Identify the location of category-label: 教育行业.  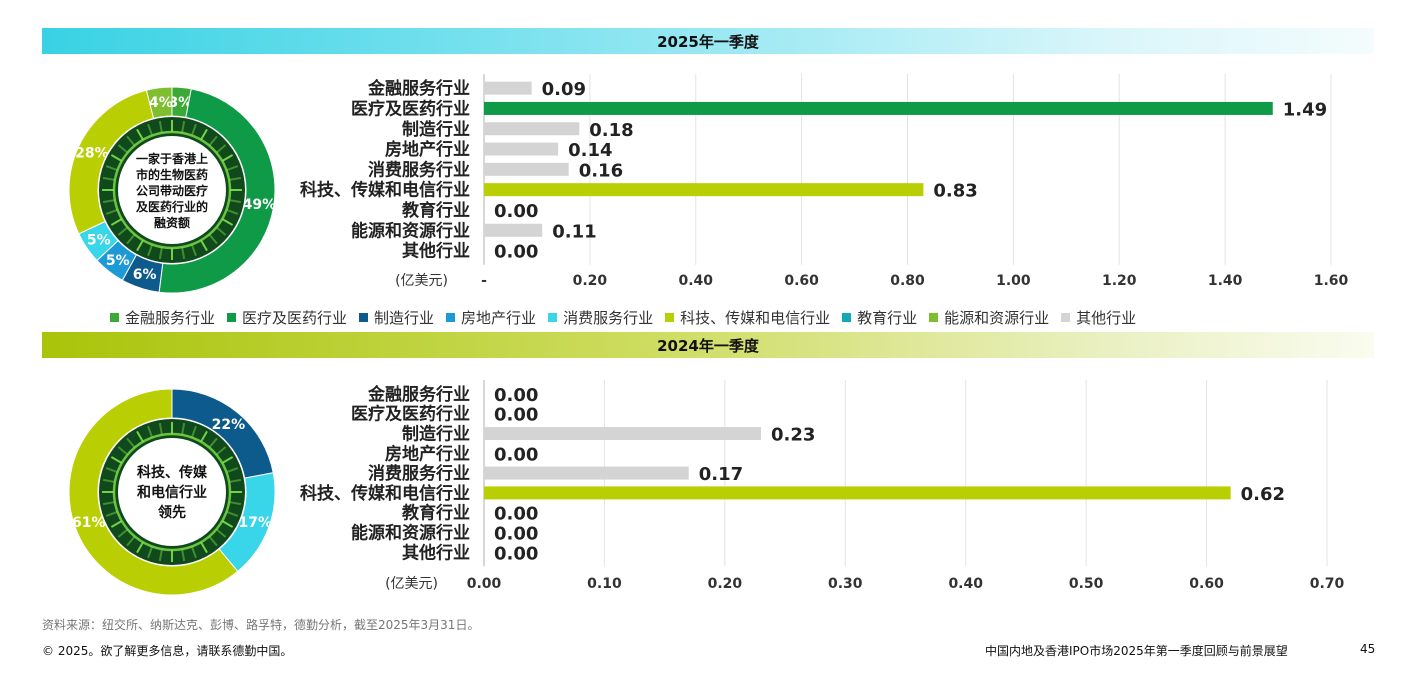
(435, 210).